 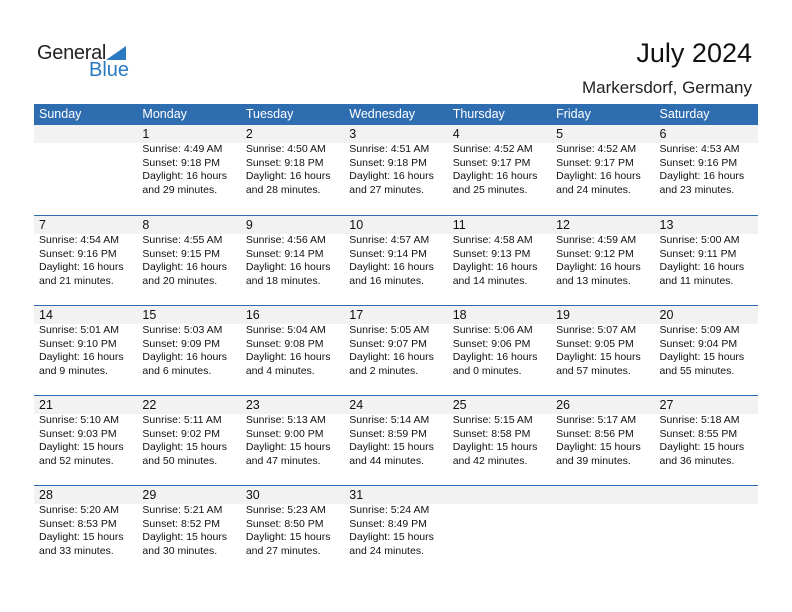 What do you see at coordinates (384, 370) in the screenshot?
I see `daylight-minutes-text: and 2 minutes.` at bounding box center [384, 370].